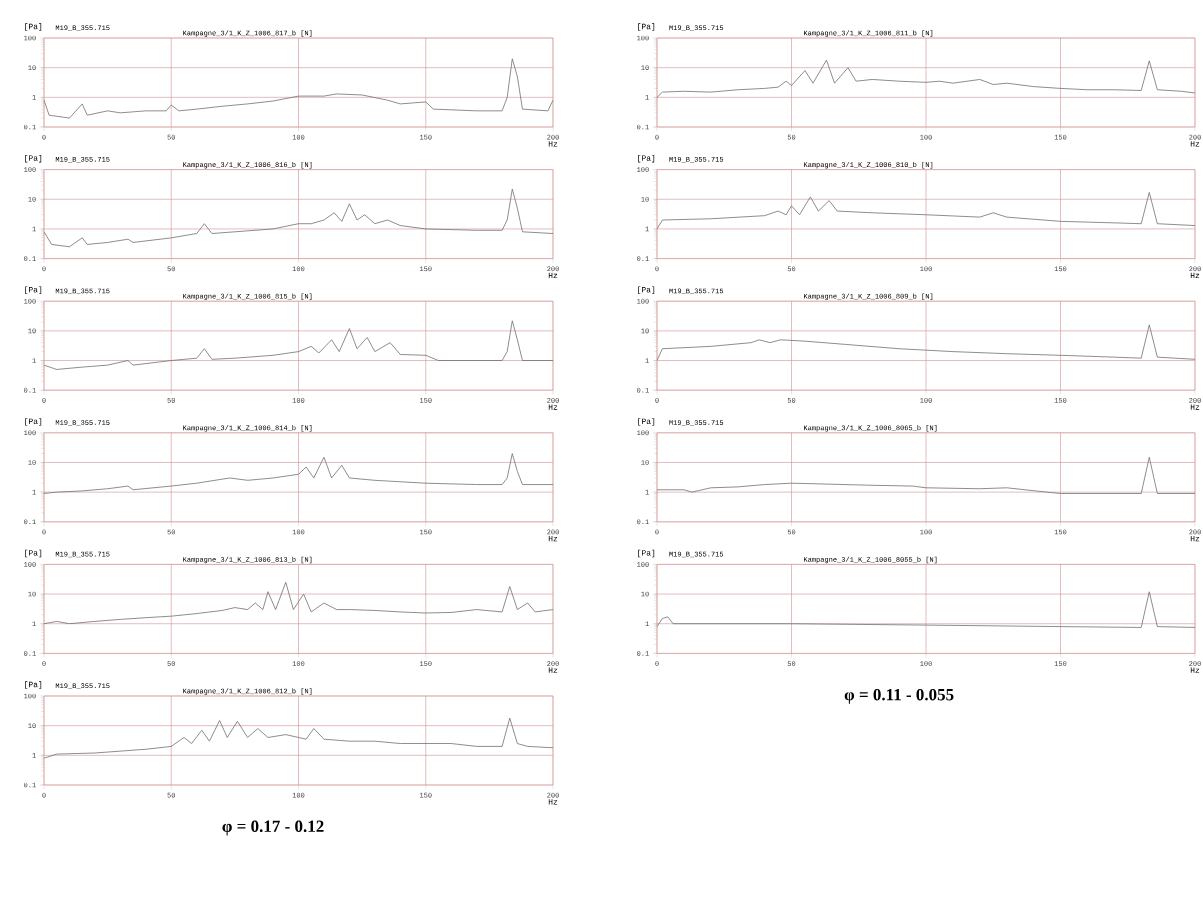  What do you see at coordinates (899, 696) in the screenshot?
I see `text: φ = 0.11 - 0.055` at bounding box center [899, 696].